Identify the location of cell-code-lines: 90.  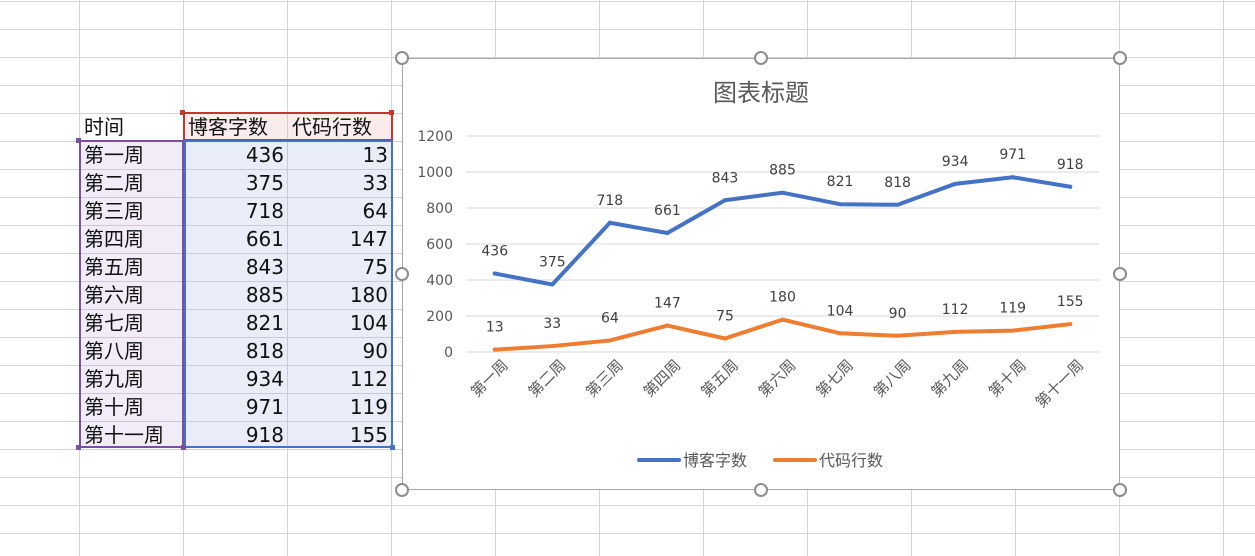
(375, 351).